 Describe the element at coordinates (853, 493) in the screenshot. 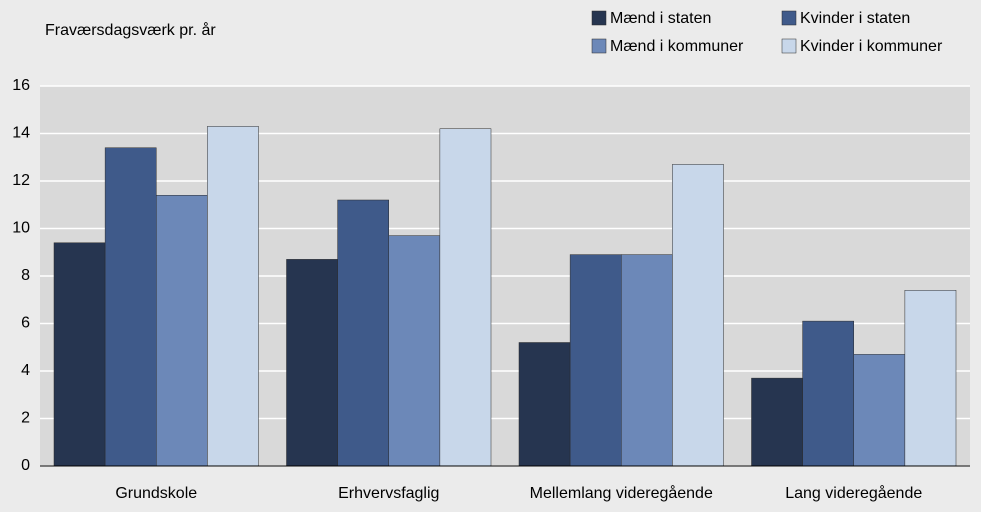

I see `x-tick-label: Lang videregående` at that location.